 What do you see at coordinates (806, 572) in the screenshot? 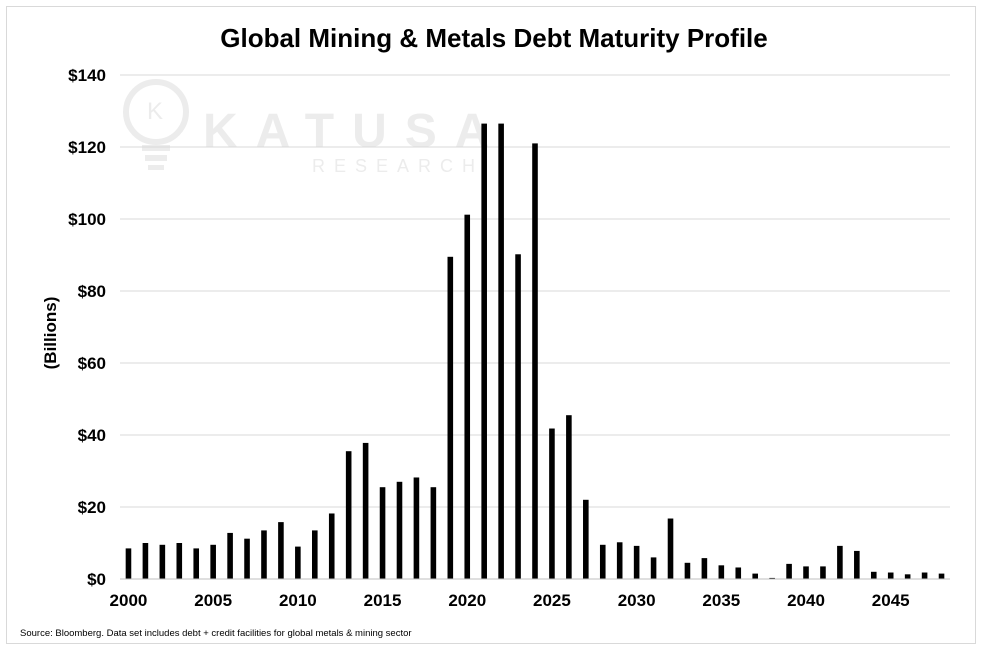
I see `bar-2040` at bounding box center [806, 572].